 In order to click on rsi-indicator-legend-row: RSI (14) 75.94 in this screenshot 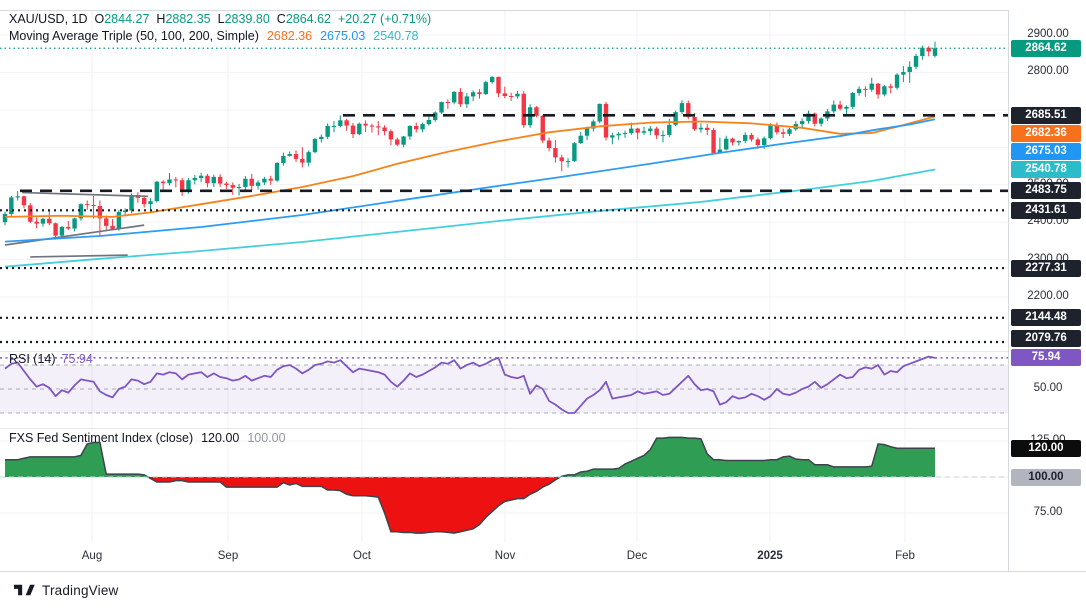, I will do `click(51, 359)`.